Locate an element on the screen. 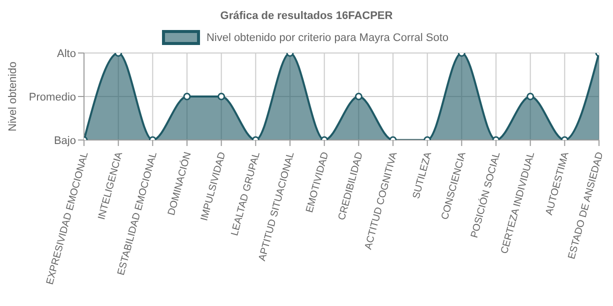  text: Alto is located at coordinates (66, 54).